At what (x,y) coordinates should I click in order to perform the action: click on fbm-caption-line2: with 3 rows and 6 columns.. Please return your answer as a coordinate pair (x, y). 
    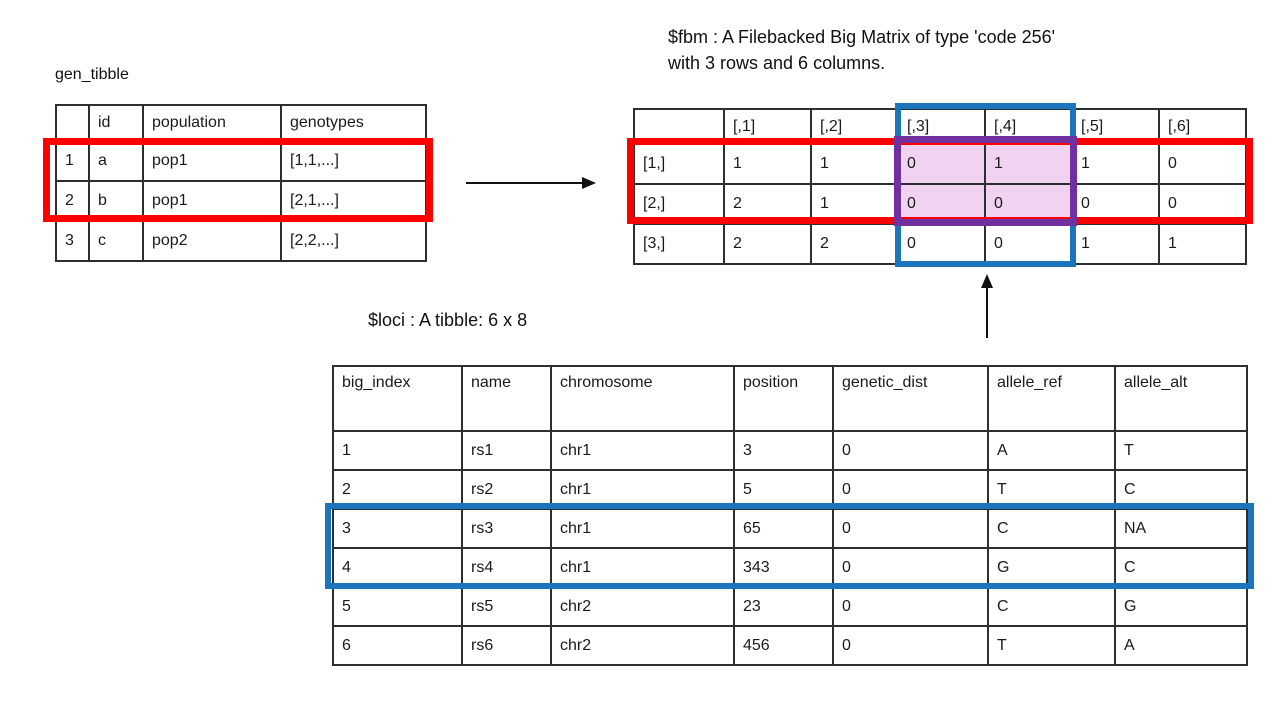
    Looking at the image, I should click on (777, 63).